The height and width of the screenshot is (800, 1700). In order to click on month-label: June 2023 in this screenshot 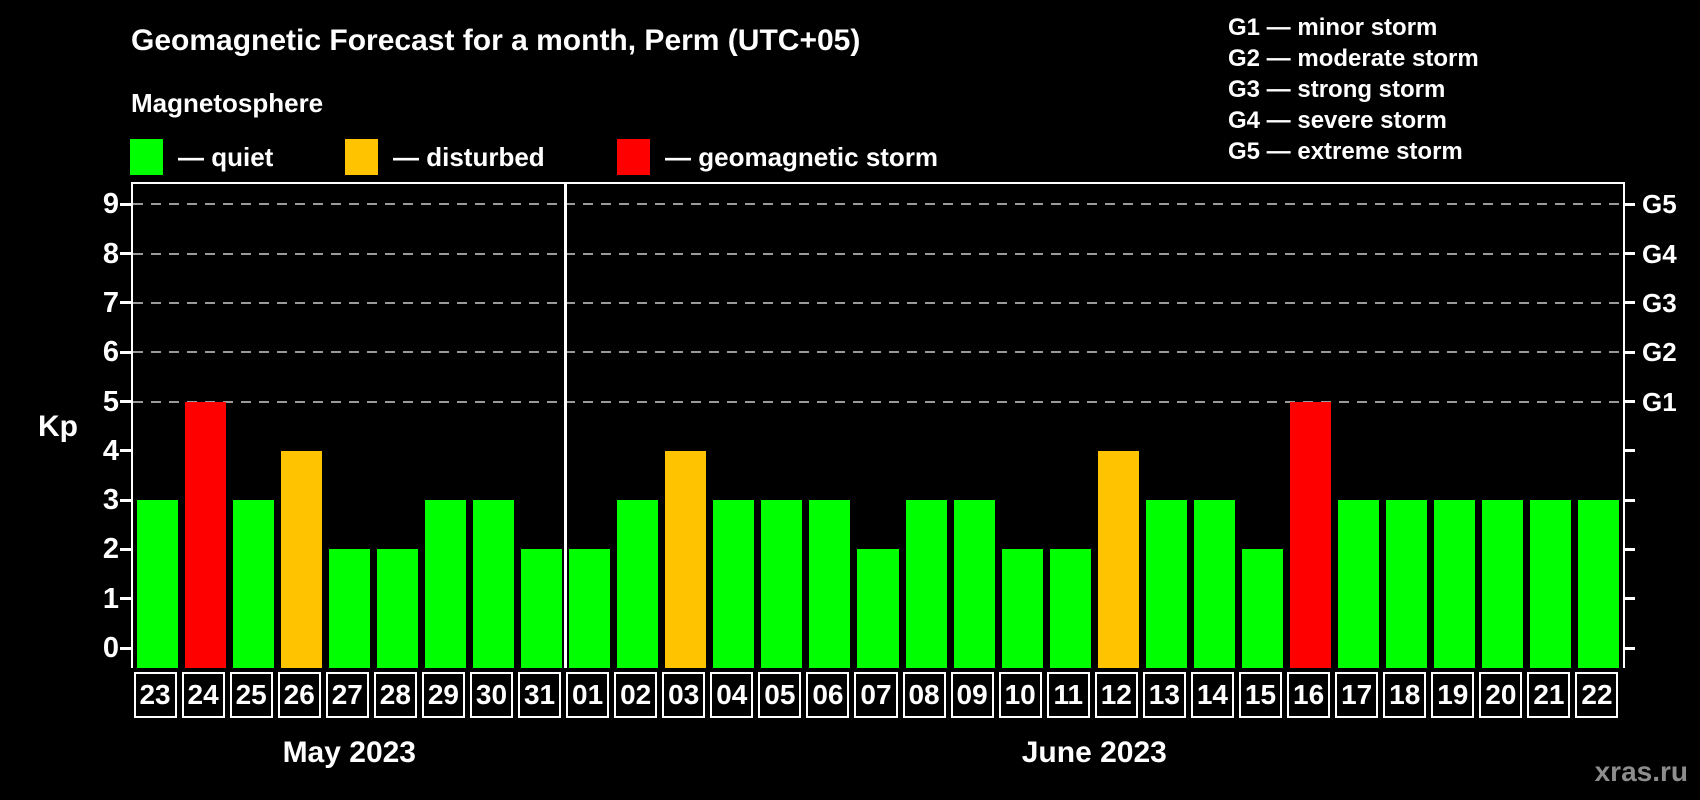, I will do `click(1094, 752)`.